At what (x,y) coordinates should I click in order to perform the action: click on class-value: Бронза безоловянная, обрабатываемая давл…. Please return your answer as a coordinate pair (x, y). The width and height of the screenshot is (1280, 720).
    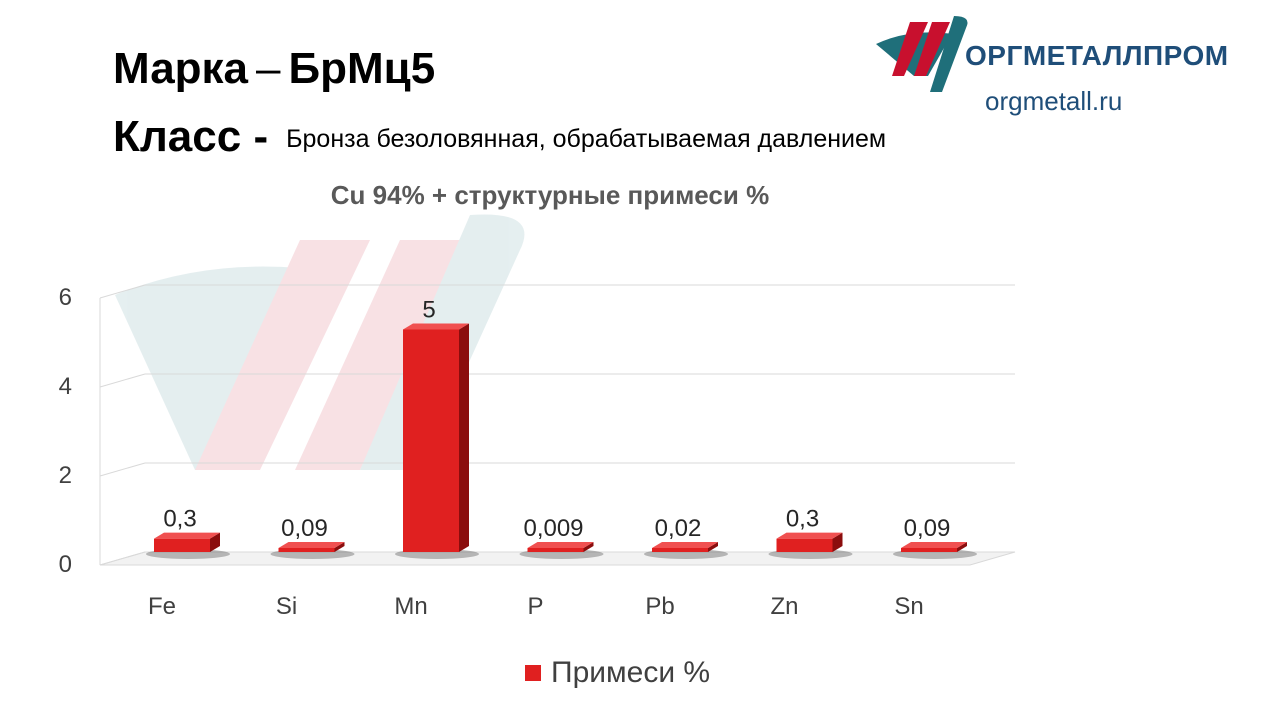
    Looking at the image, I should click on (586, 139).